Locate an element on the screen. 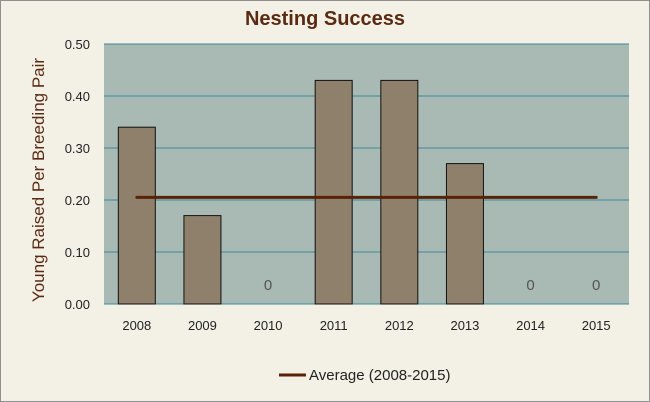 The width and height of the screenshot is (650, 402). y-tick-label: 0.00 is located at coordinates (77, 304).